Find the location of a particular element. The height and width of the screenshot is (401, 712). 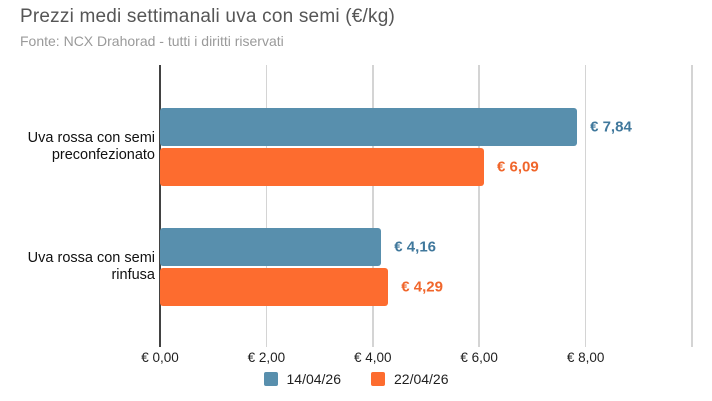

bar-value-label: € 4,16 is located at coordinates (415, 247).